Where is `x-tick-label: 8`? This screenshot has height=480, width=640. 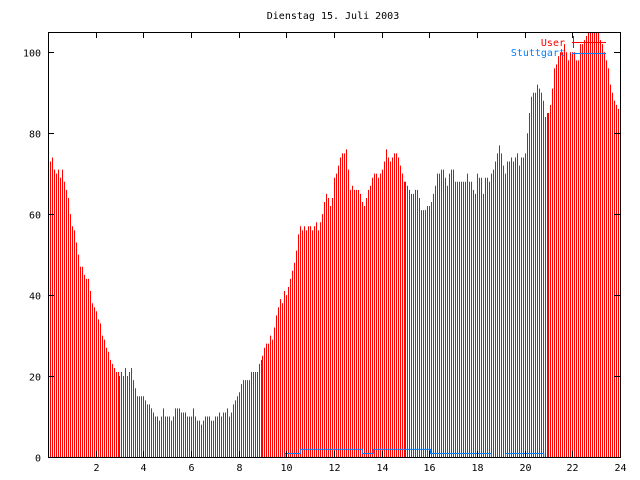
x-tick-label: 8 is located at coordinates (239, 468).